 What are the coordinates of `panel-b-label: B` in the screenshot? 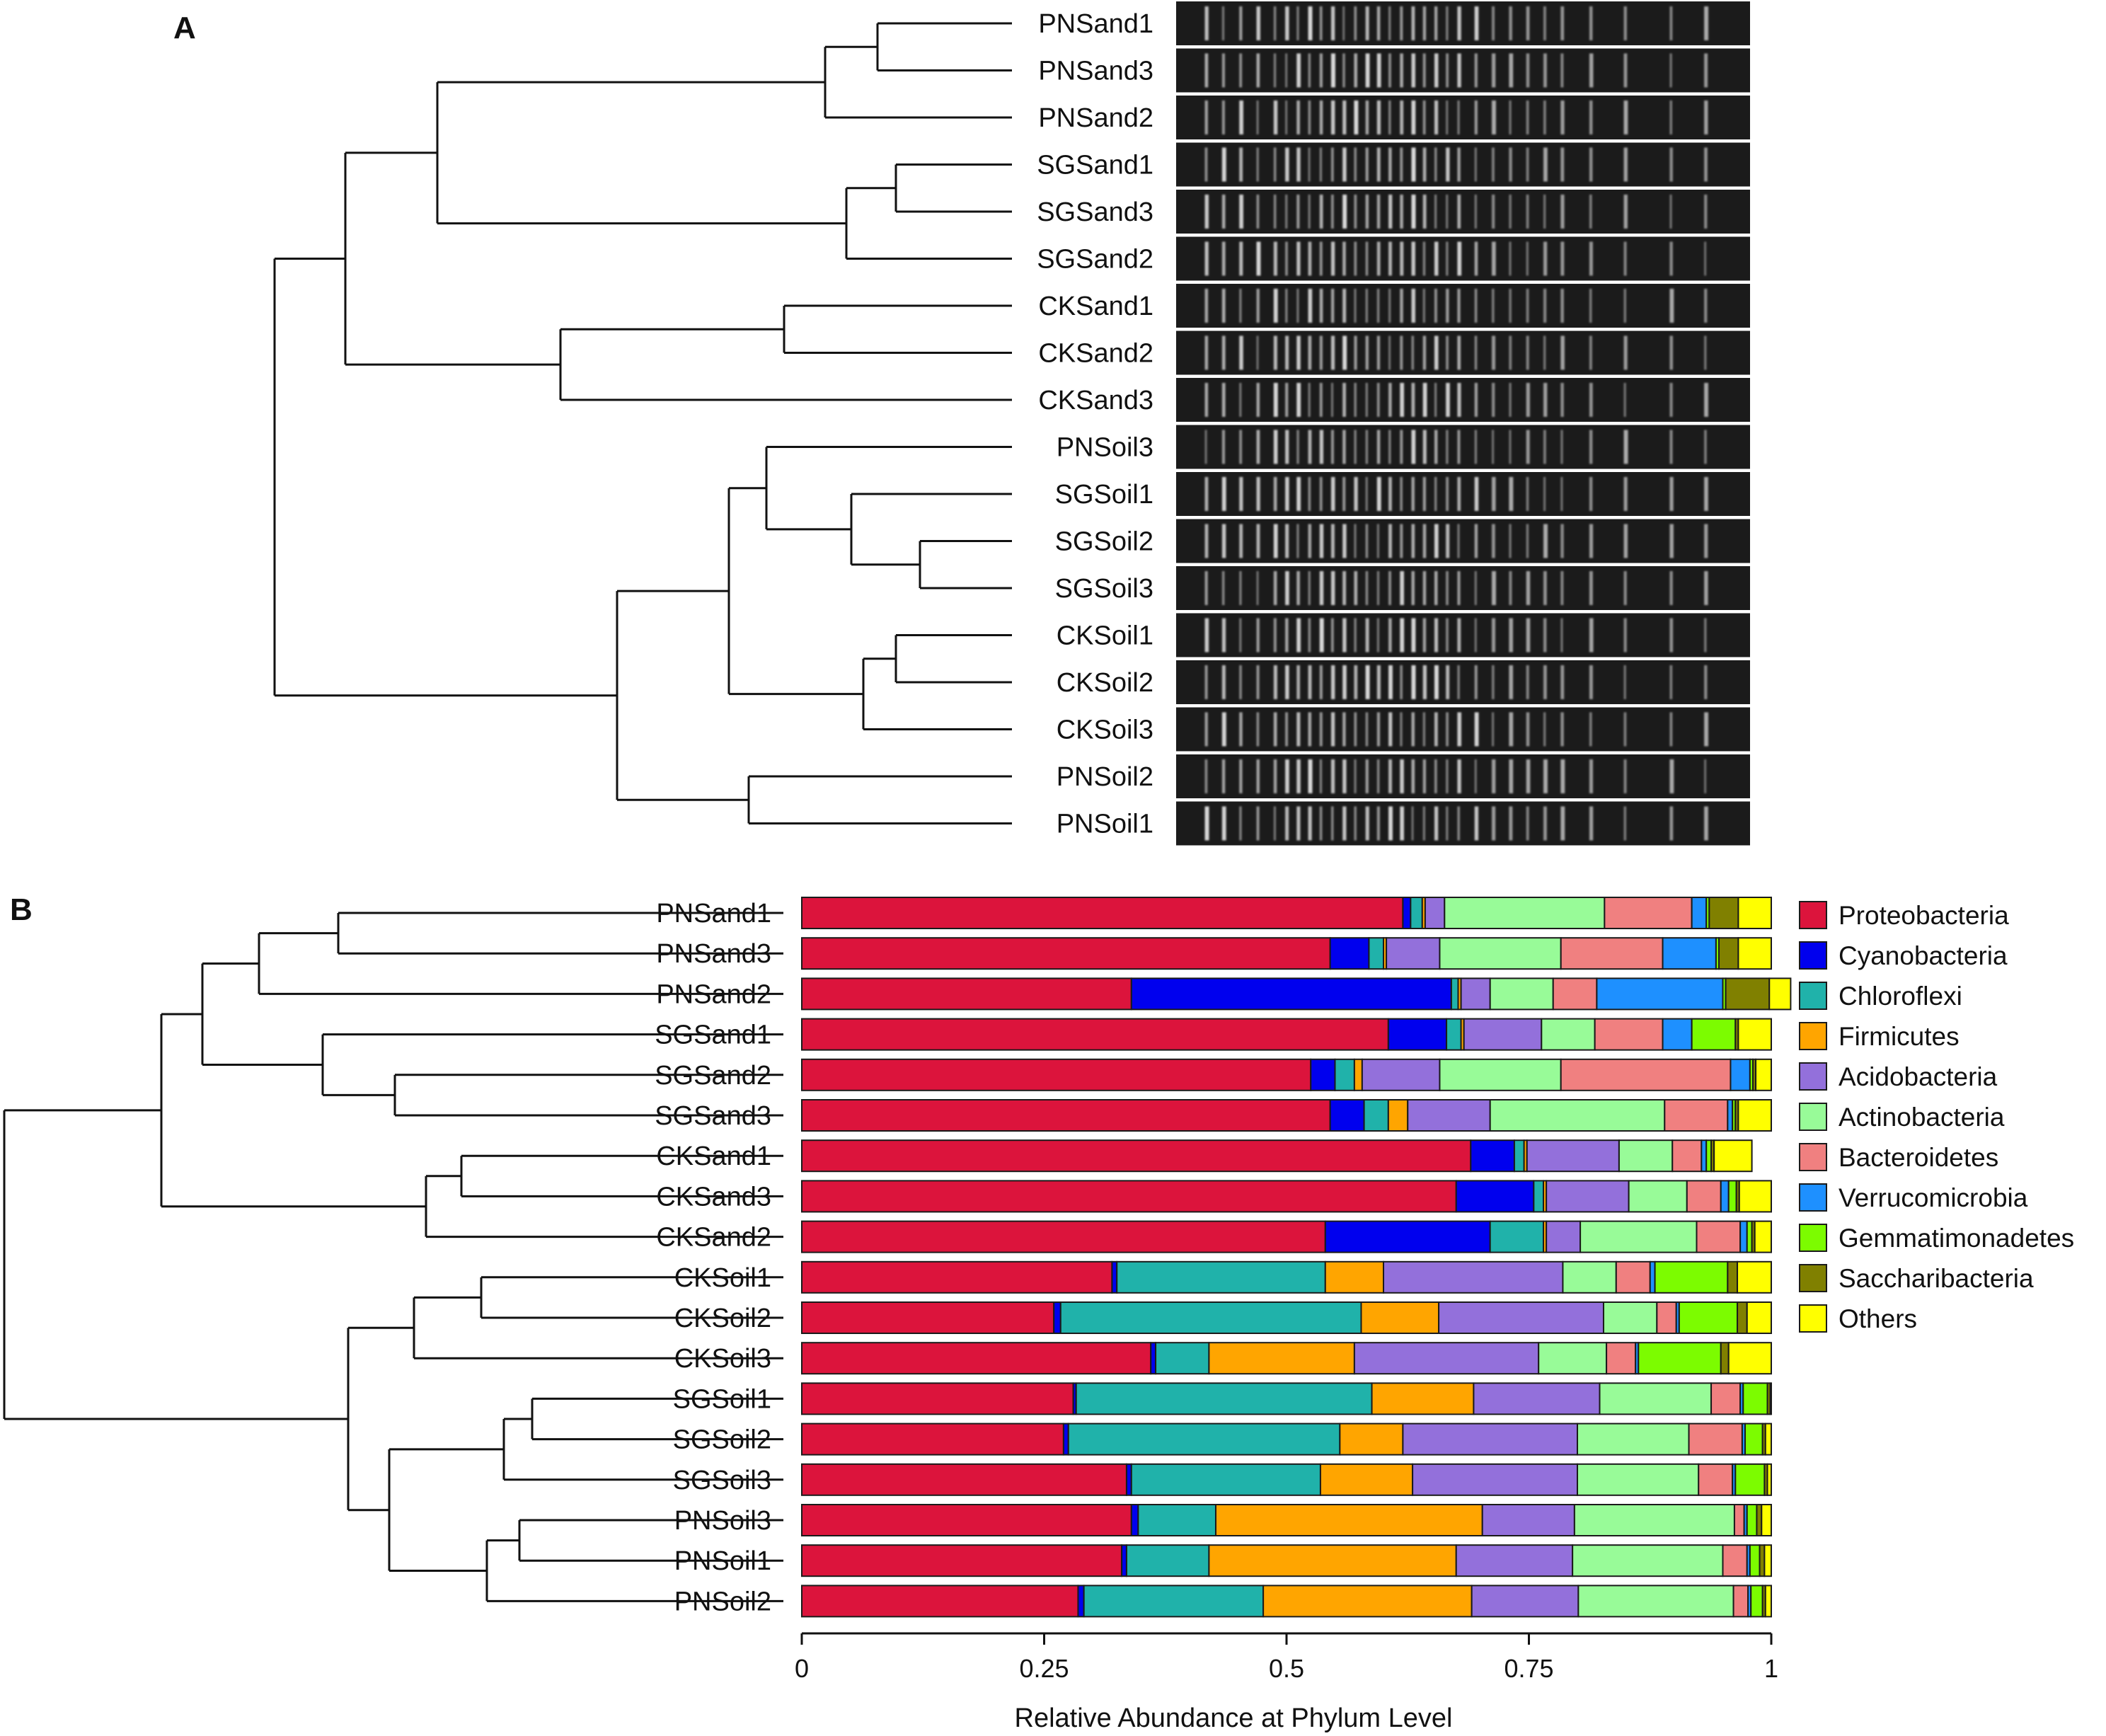 It's located at (21, 910).